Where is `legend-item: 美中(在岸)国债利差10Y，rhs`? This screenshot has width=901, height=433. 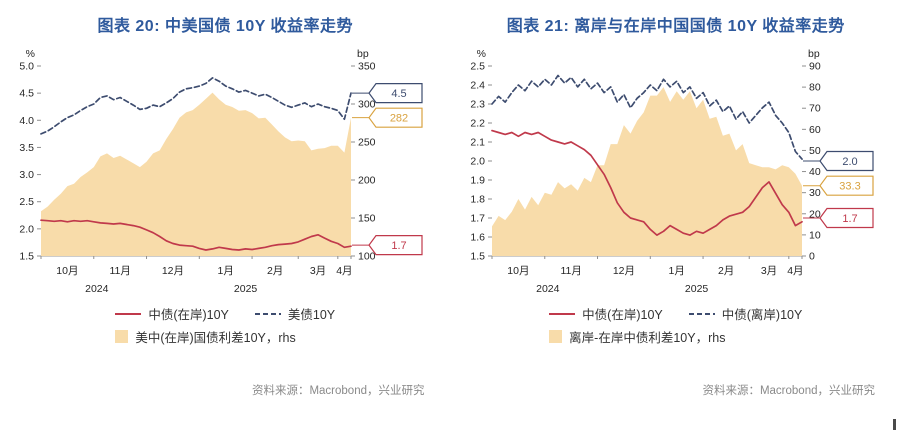
legend-item: 美中(在岸)国债利差10Y，rhs is located at coordinates (205, 336).